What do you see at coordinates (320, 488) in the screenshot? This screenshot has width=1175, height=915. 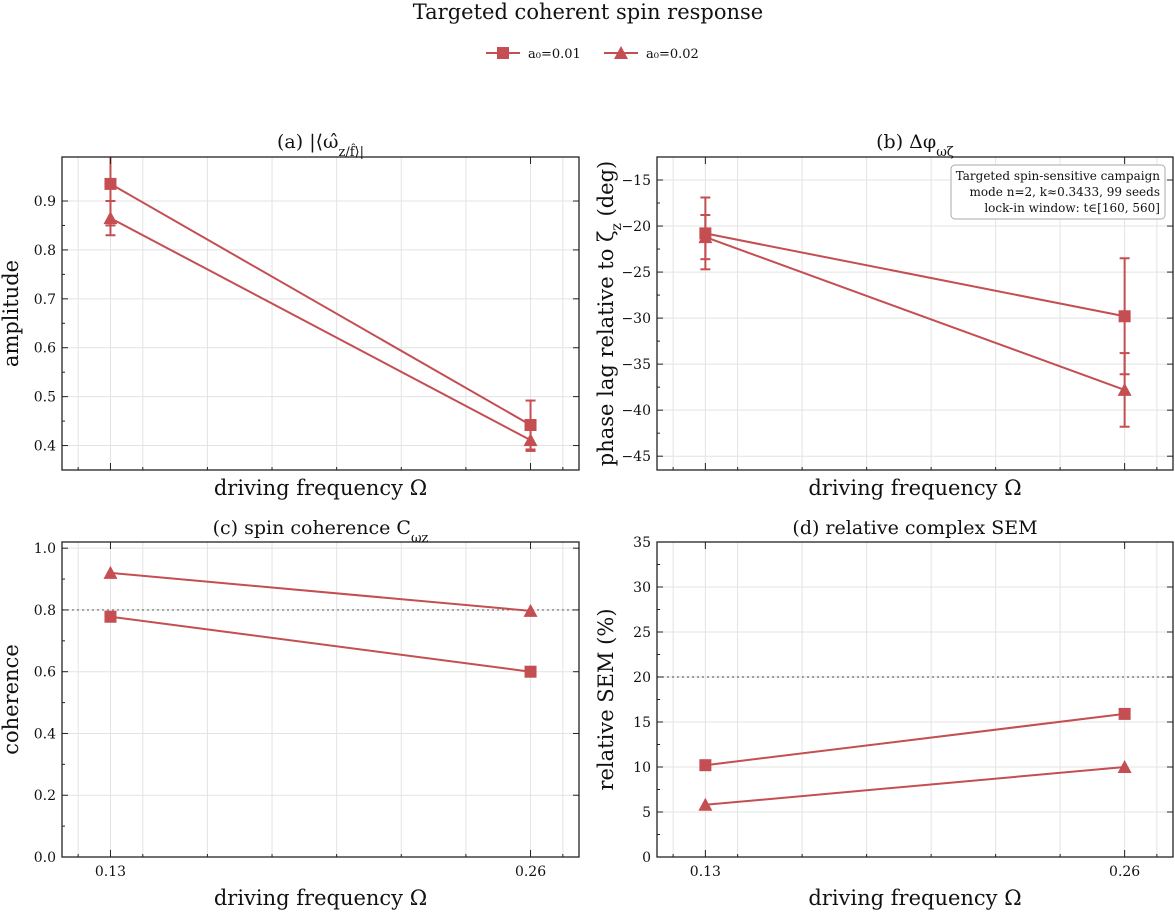 I see `panel-a-xlabel: driving frequency Ω` at bounding box center [320, 488].